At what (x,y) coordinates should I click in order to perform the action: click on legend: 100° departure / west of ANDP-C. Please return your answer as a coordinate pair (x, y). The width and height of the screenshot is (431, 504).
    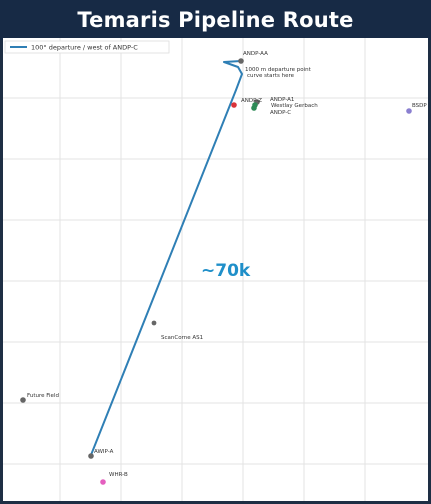
    Looking at the image, I should click on (87, 47).